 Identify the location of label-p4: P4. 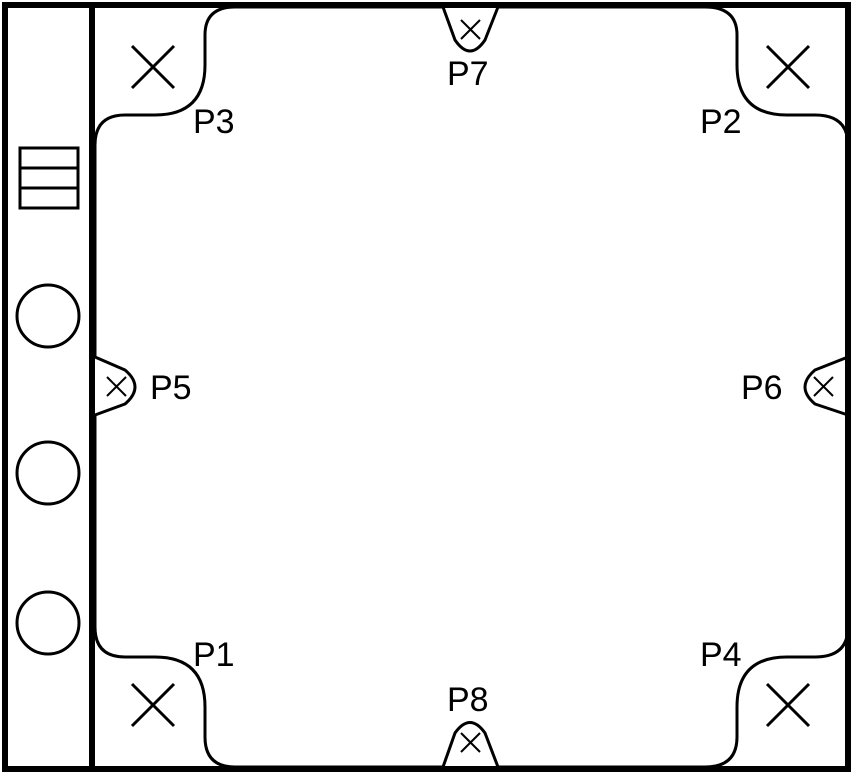
(721, 655).